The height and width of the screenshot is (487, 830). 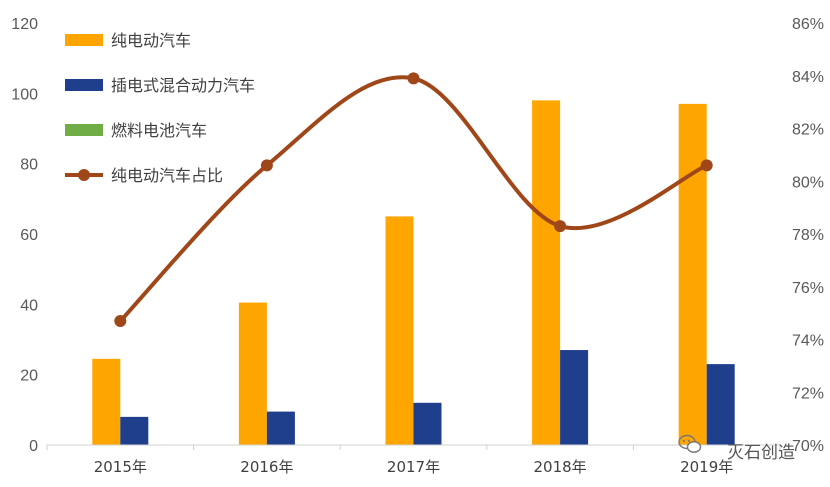 I want to click on wechat-icon, so click(x=690, y=443).